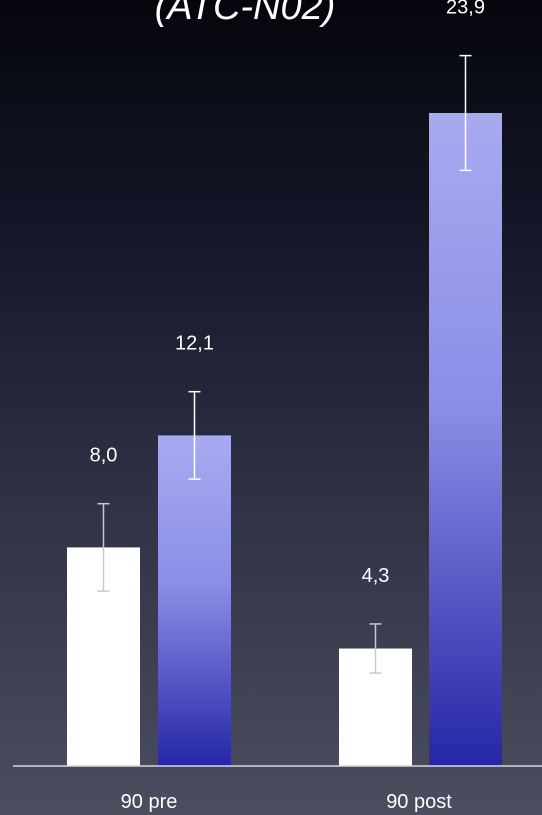  I want to click on bar-s2-90-post, so click(465, 439).